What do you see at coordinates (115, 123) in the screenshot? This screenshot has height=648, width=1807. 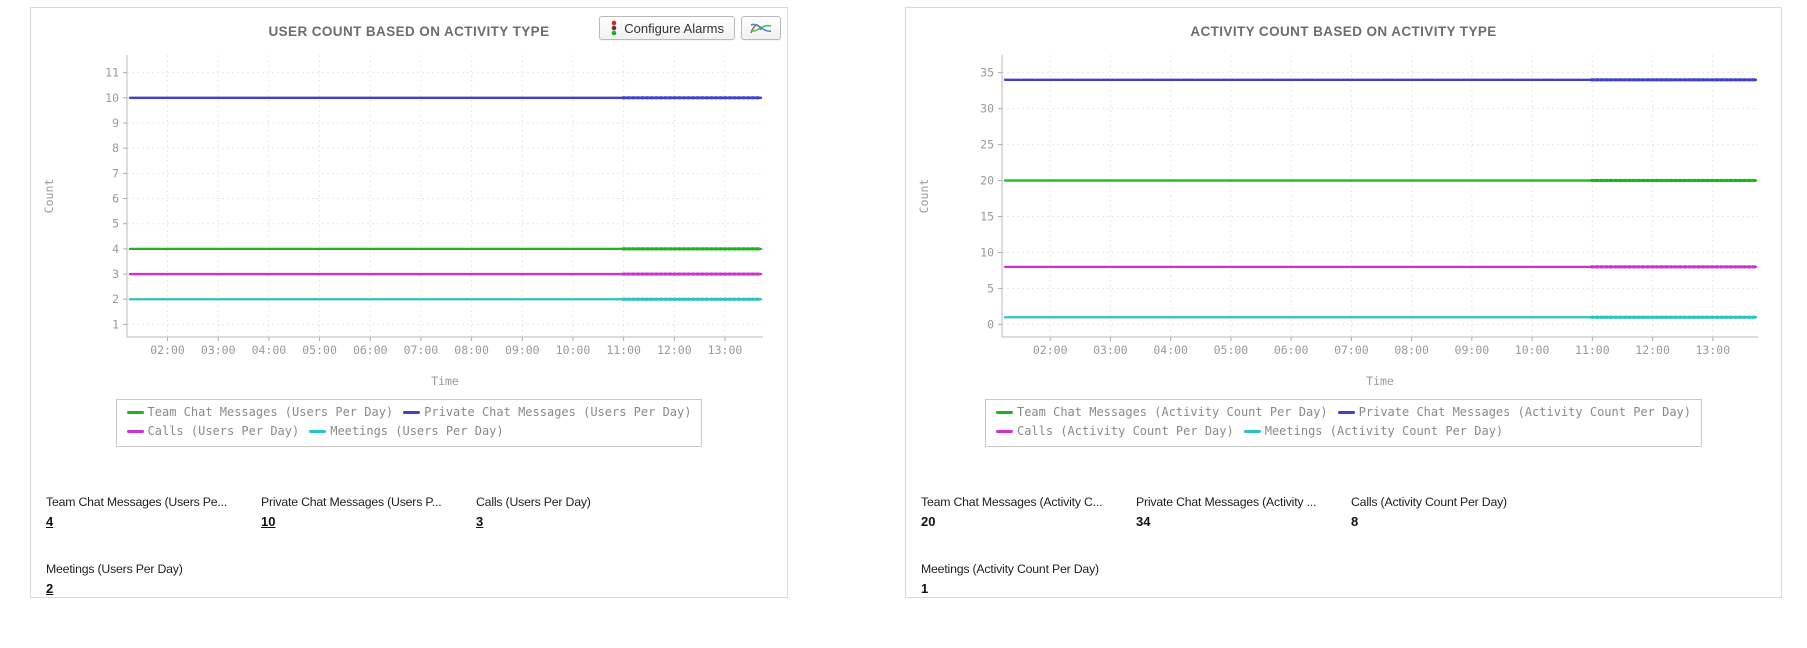 I see `svg-text: 9` at bounding box center [115, 123].